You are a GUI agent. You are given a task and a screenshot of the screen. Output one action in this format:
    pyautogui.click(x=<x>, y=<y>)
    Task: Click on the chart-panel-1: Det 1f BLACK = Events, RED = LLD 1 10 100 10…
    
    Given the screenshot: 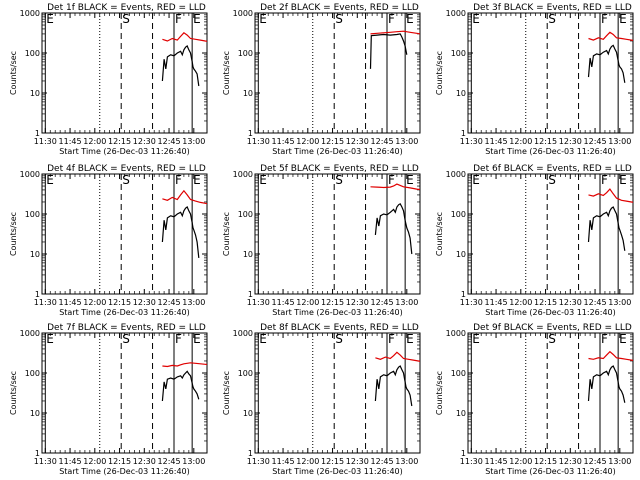 What is the action you would take?
    pyautogui.click(x=108, y=79)
    